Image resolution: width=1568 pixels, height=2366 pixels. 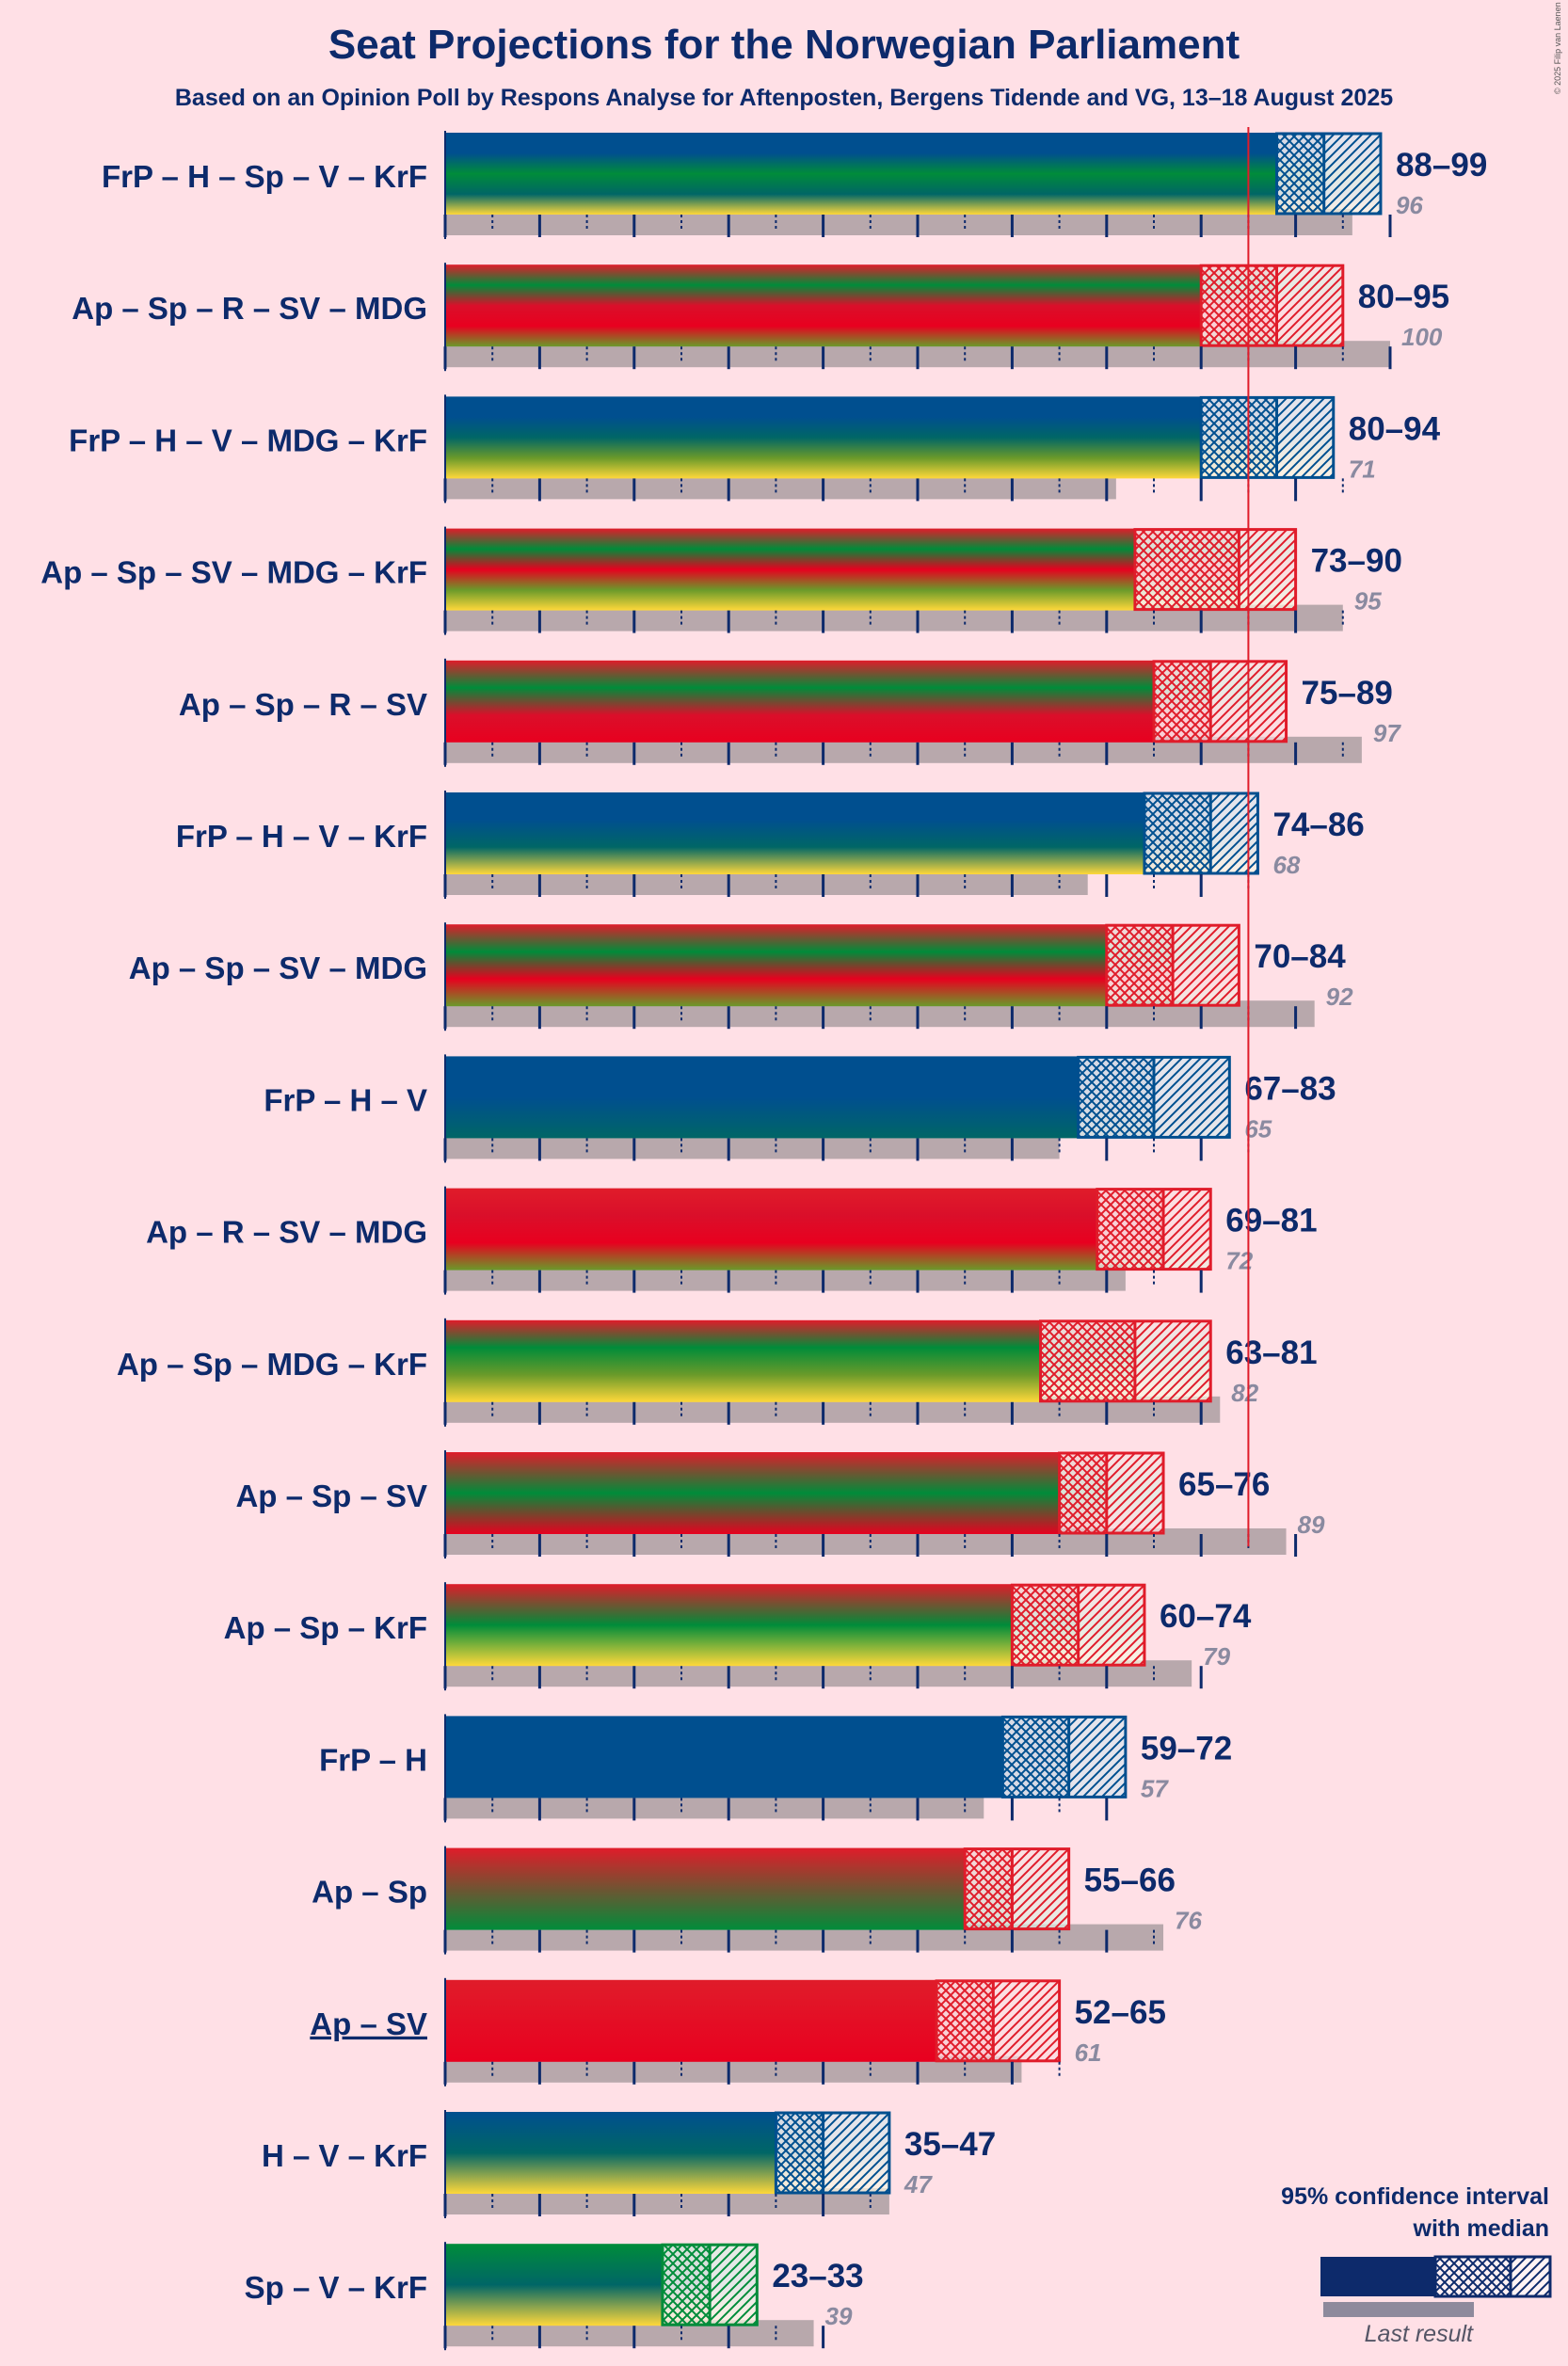 I want to click on legend-median-bar, so click(x=1377, y=2276).